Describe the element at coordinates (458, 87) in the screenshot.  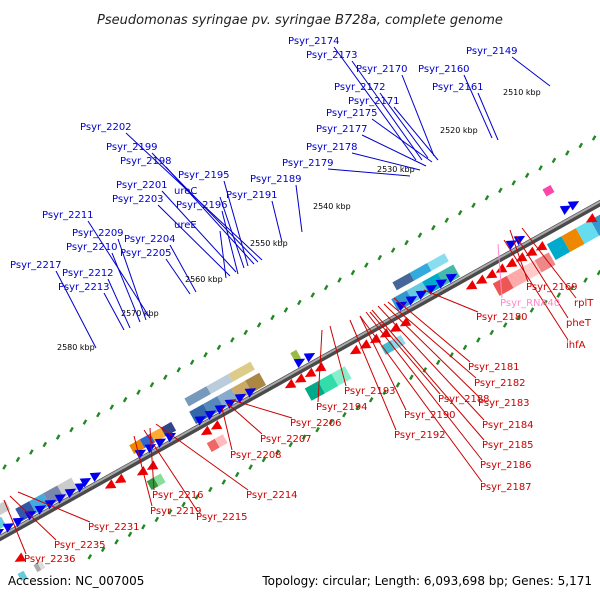
I see `gene-label: Psyr_2161` at that location.